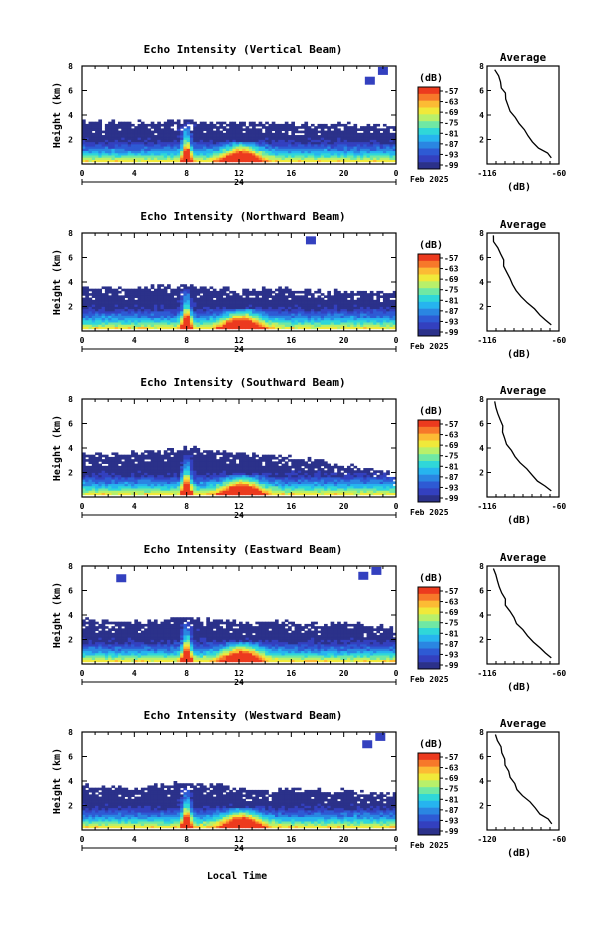 The width and height of the screenshot is (613, 929). What do you see at coordinates (429, 295) in the screenshot?
I see `colorbar-frame` at bounding box center [429, 295].